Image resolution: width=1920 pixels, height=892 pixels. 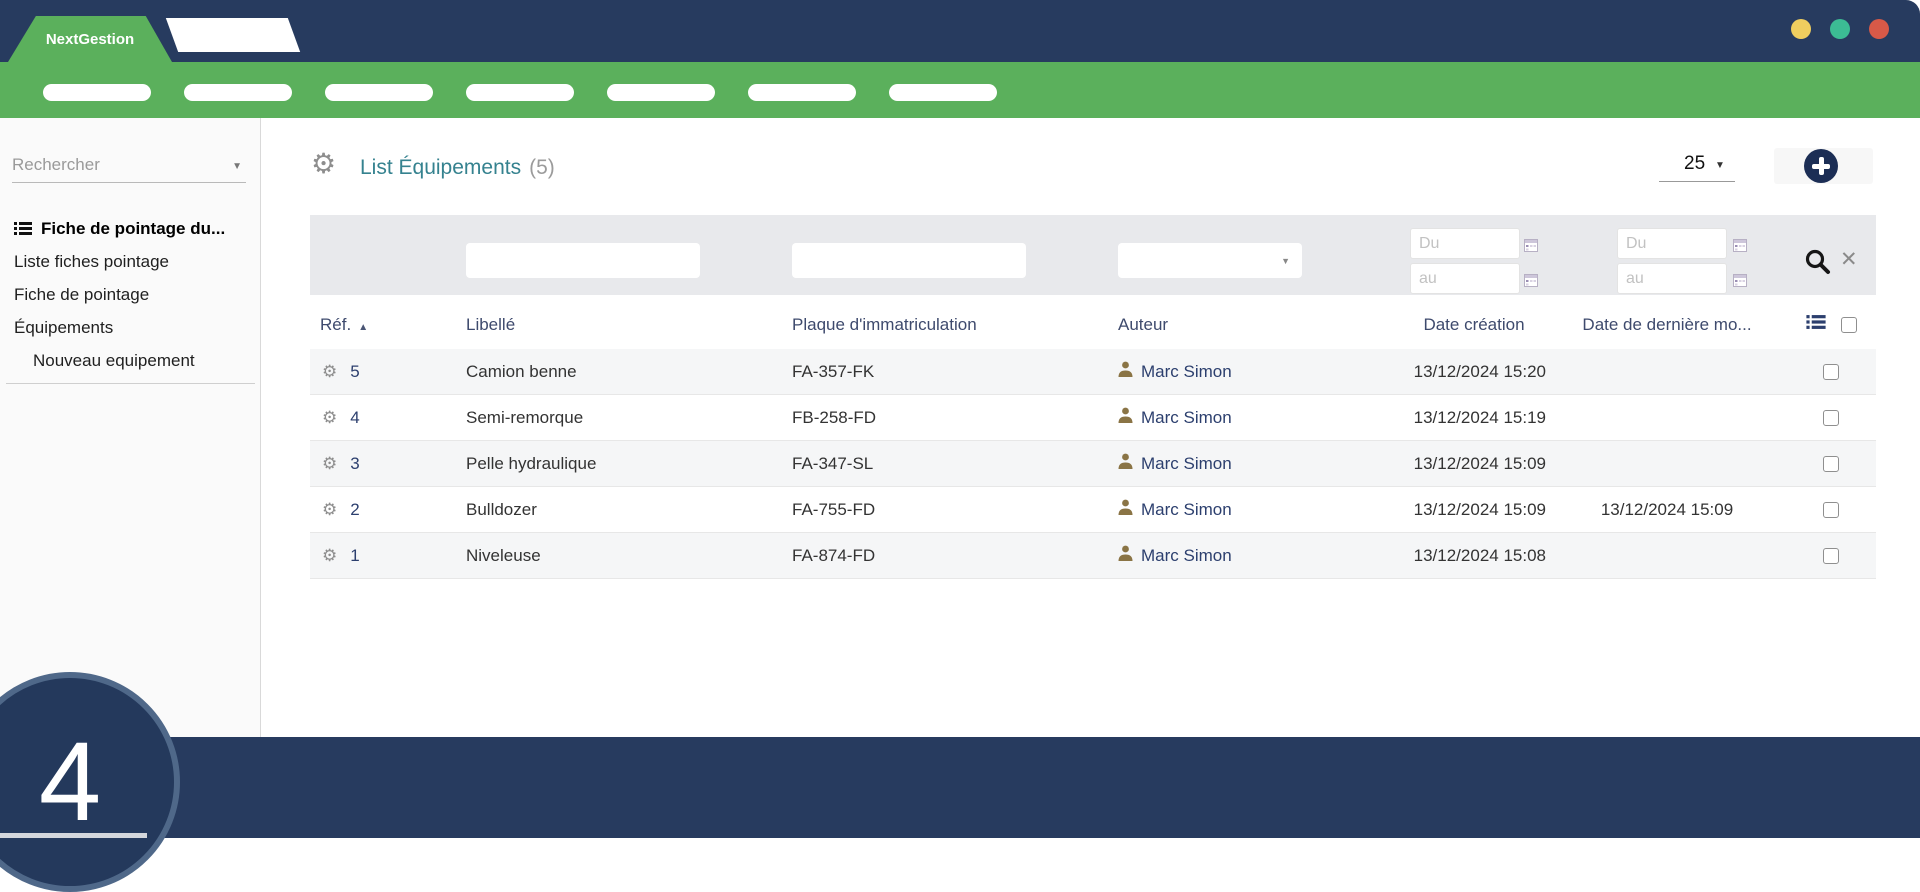 What do you see at coordinates (355, 555) in the screenshot?
I see `ref-link: 1` at bounding box center [355, 555].